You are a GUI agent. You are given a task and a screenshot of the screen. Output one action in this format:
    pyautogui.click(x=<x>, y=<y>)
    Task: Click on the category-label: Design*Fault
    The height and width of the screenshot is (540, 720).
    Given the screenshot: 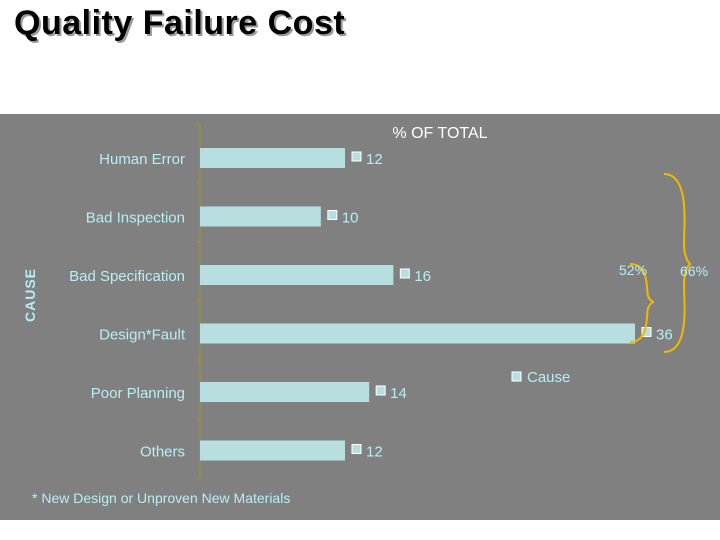 What is the action you would take?
    pyautogui.click(x=142, y=335)
    